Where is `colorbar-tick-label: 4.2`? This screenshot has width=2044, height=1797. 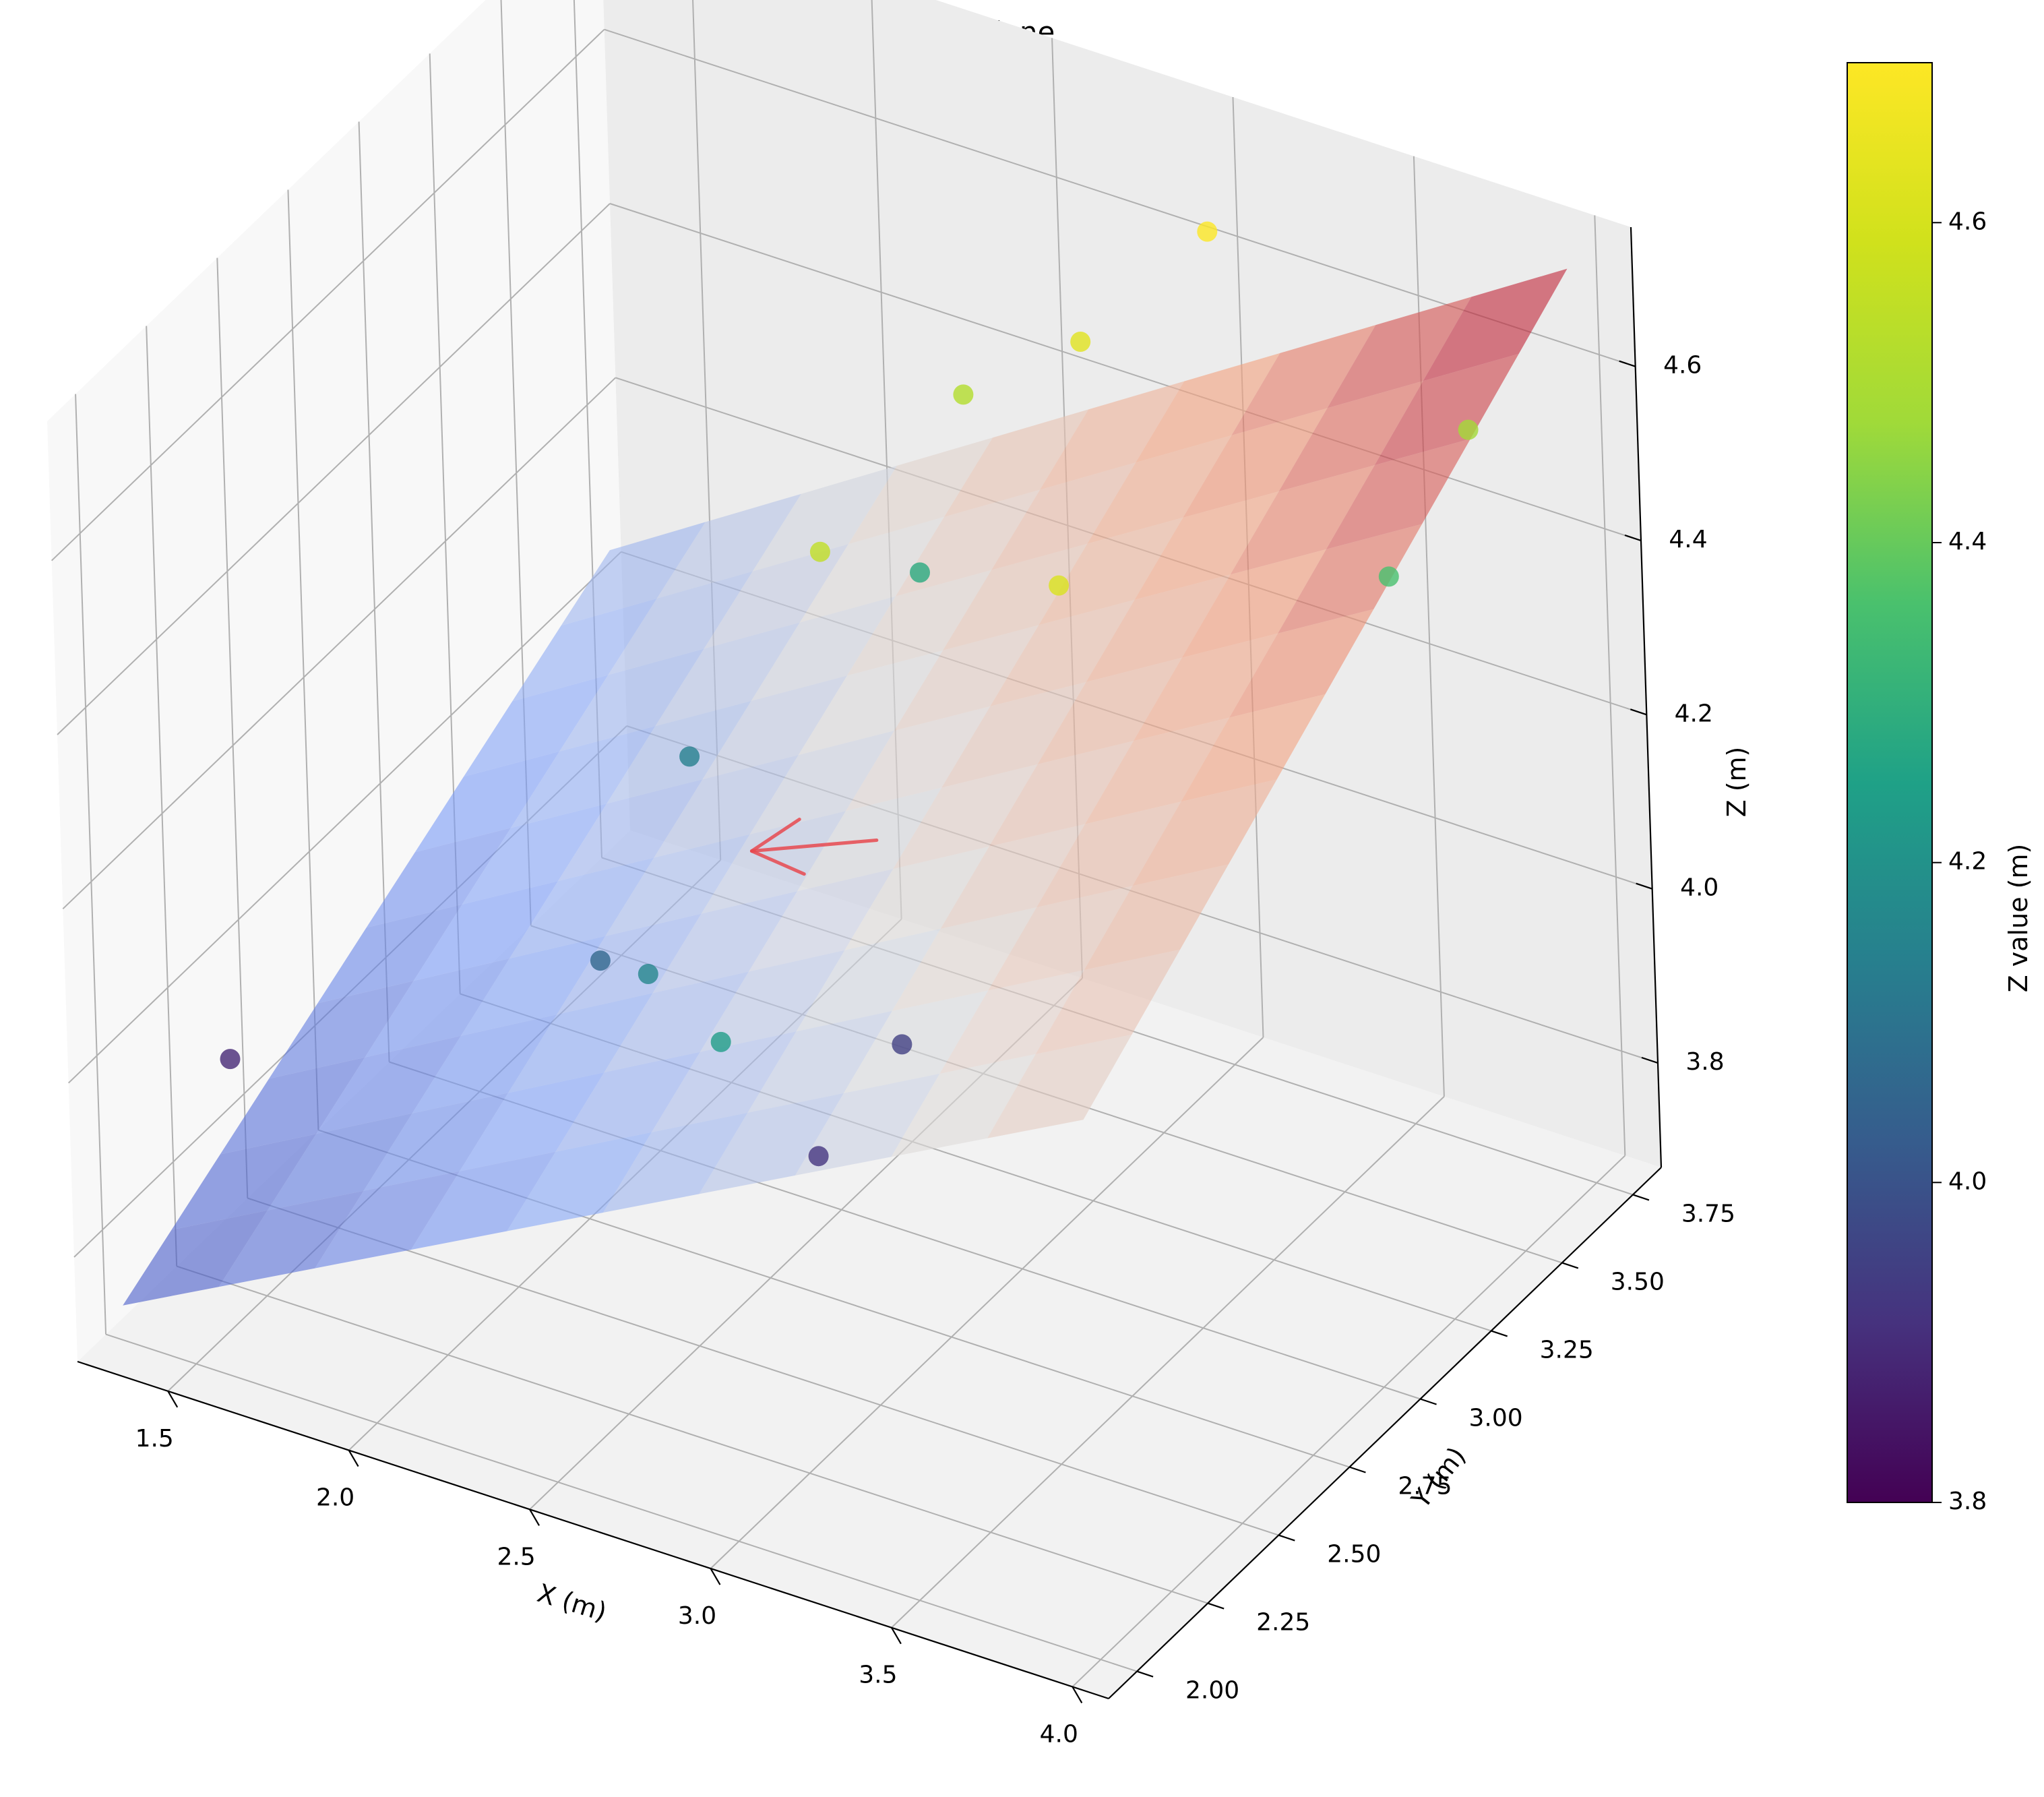 colorbar-tick-label: 4.2 is located at coordinates (1967, 862).